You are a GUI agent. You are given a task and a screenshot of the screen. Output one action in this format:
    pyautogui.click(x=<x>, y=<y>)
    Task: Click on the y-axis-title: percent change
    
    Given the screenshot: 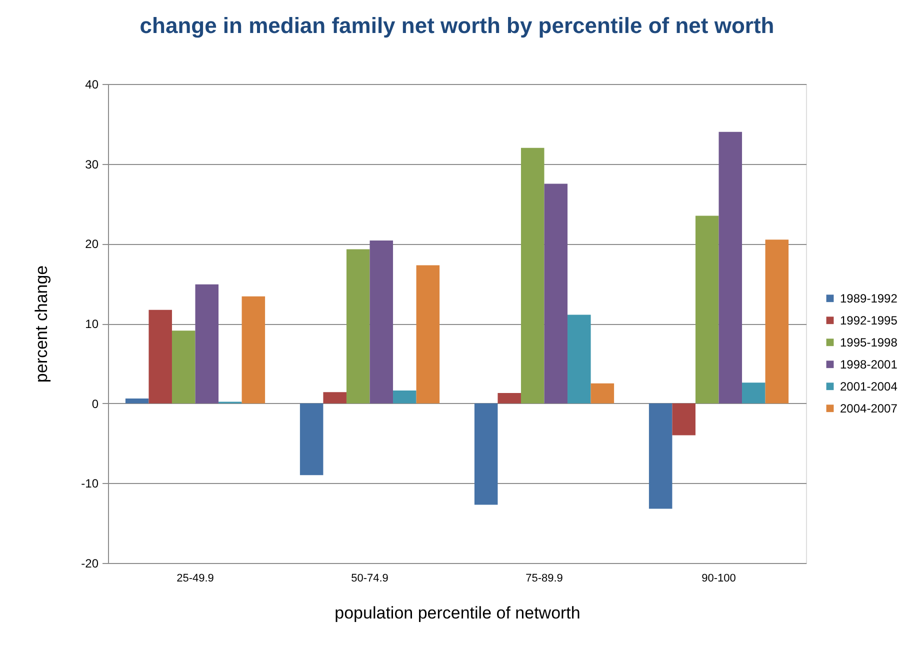 What is the action you would take?
    pyautogui.click(x=42, y=324)
    